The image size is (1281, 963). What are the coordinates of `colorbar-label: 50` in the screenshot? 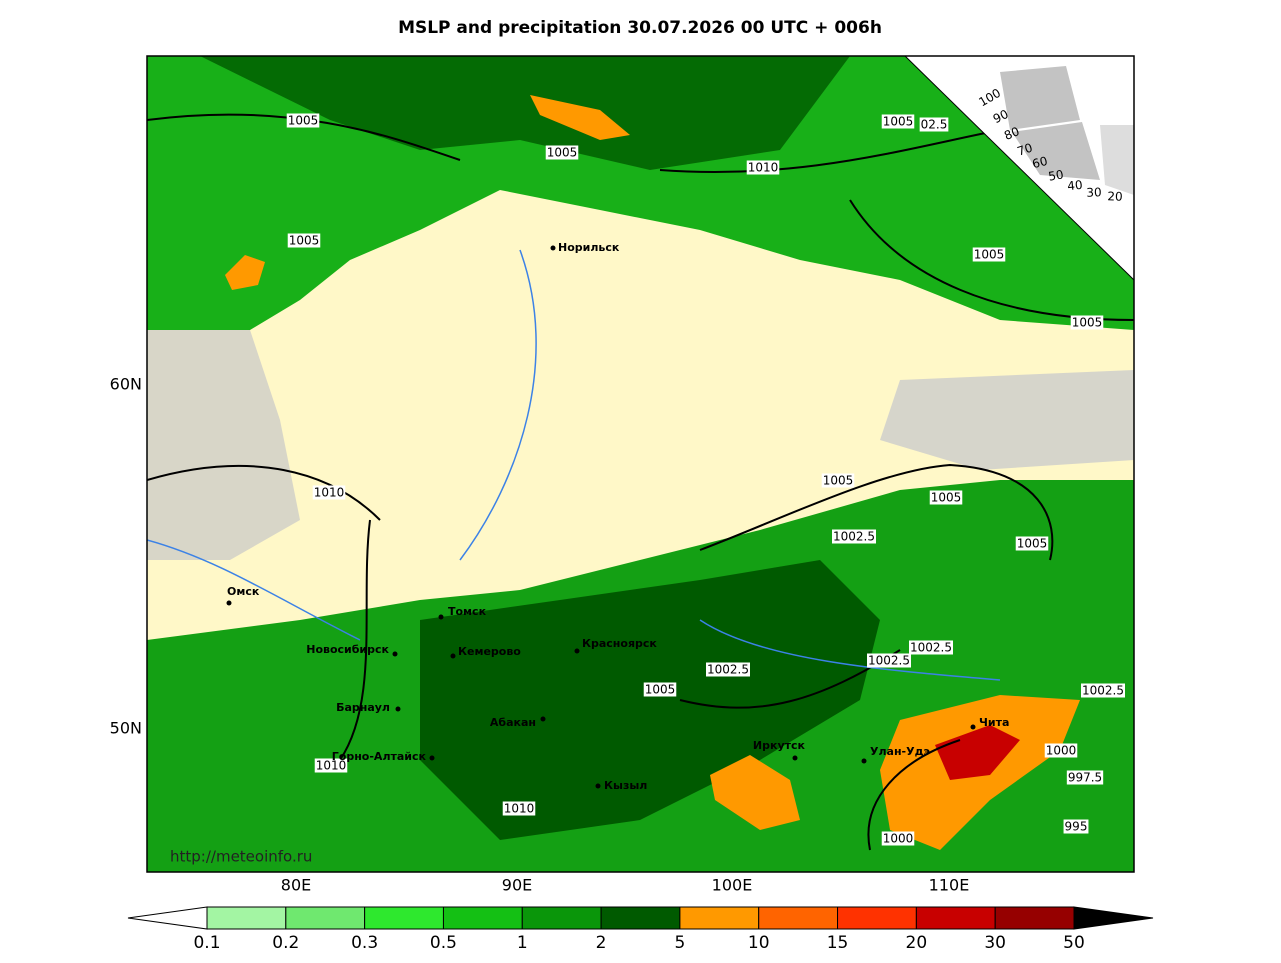 It's located at (1074, 943).